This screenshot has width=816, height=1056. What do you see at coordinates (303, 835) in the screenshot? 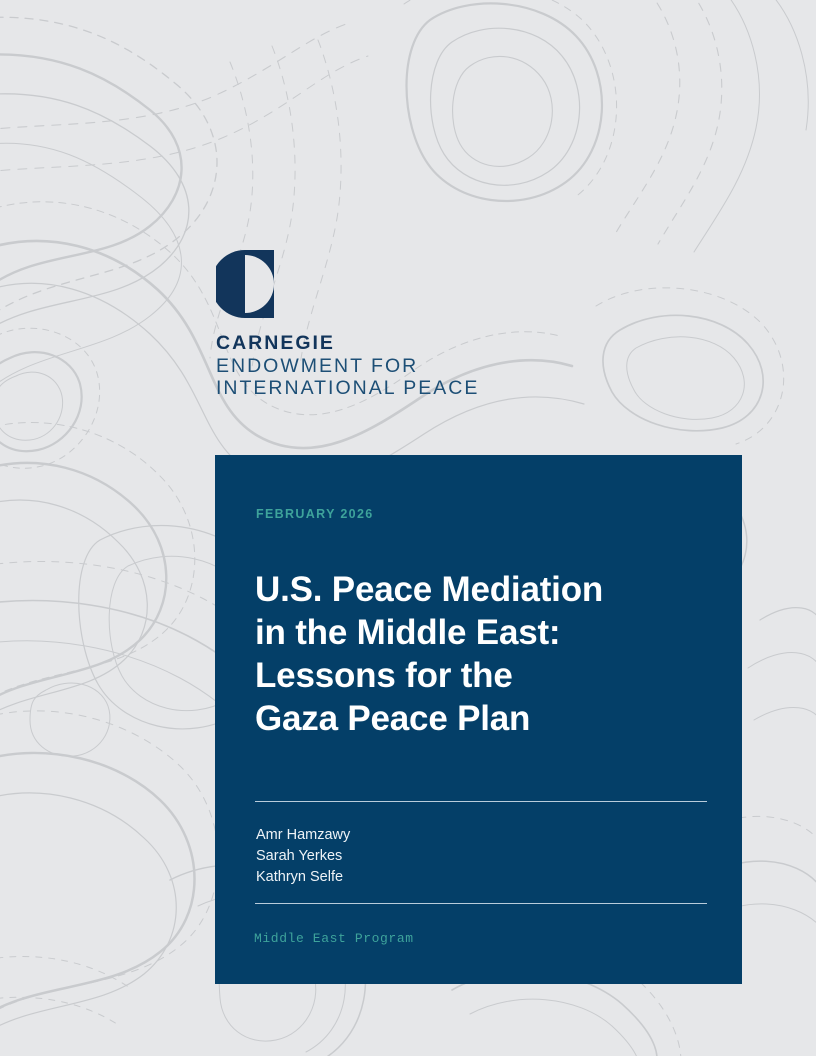
I see `author-name: Amr Hamzawy` at bounding box center [303, 835].